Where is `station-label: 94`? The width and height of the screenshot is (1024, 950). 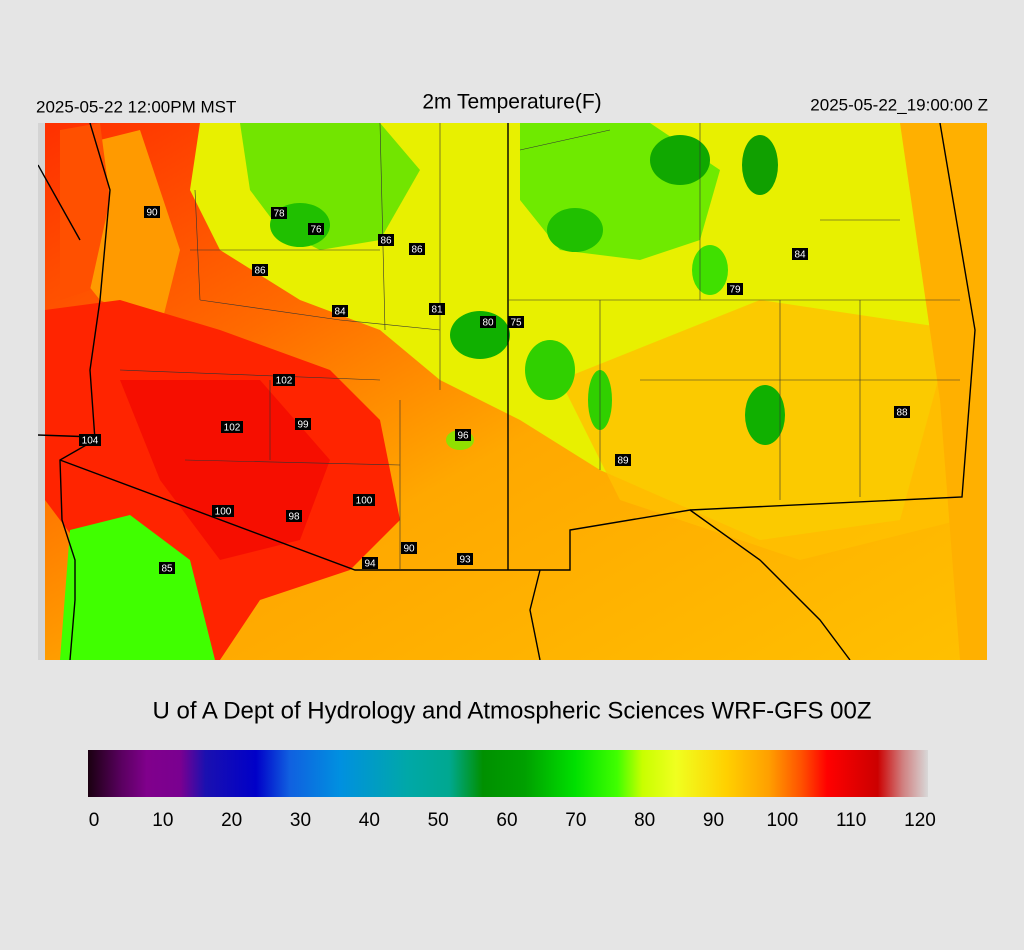
station-label: 94 is located at coordinates (370, 564).